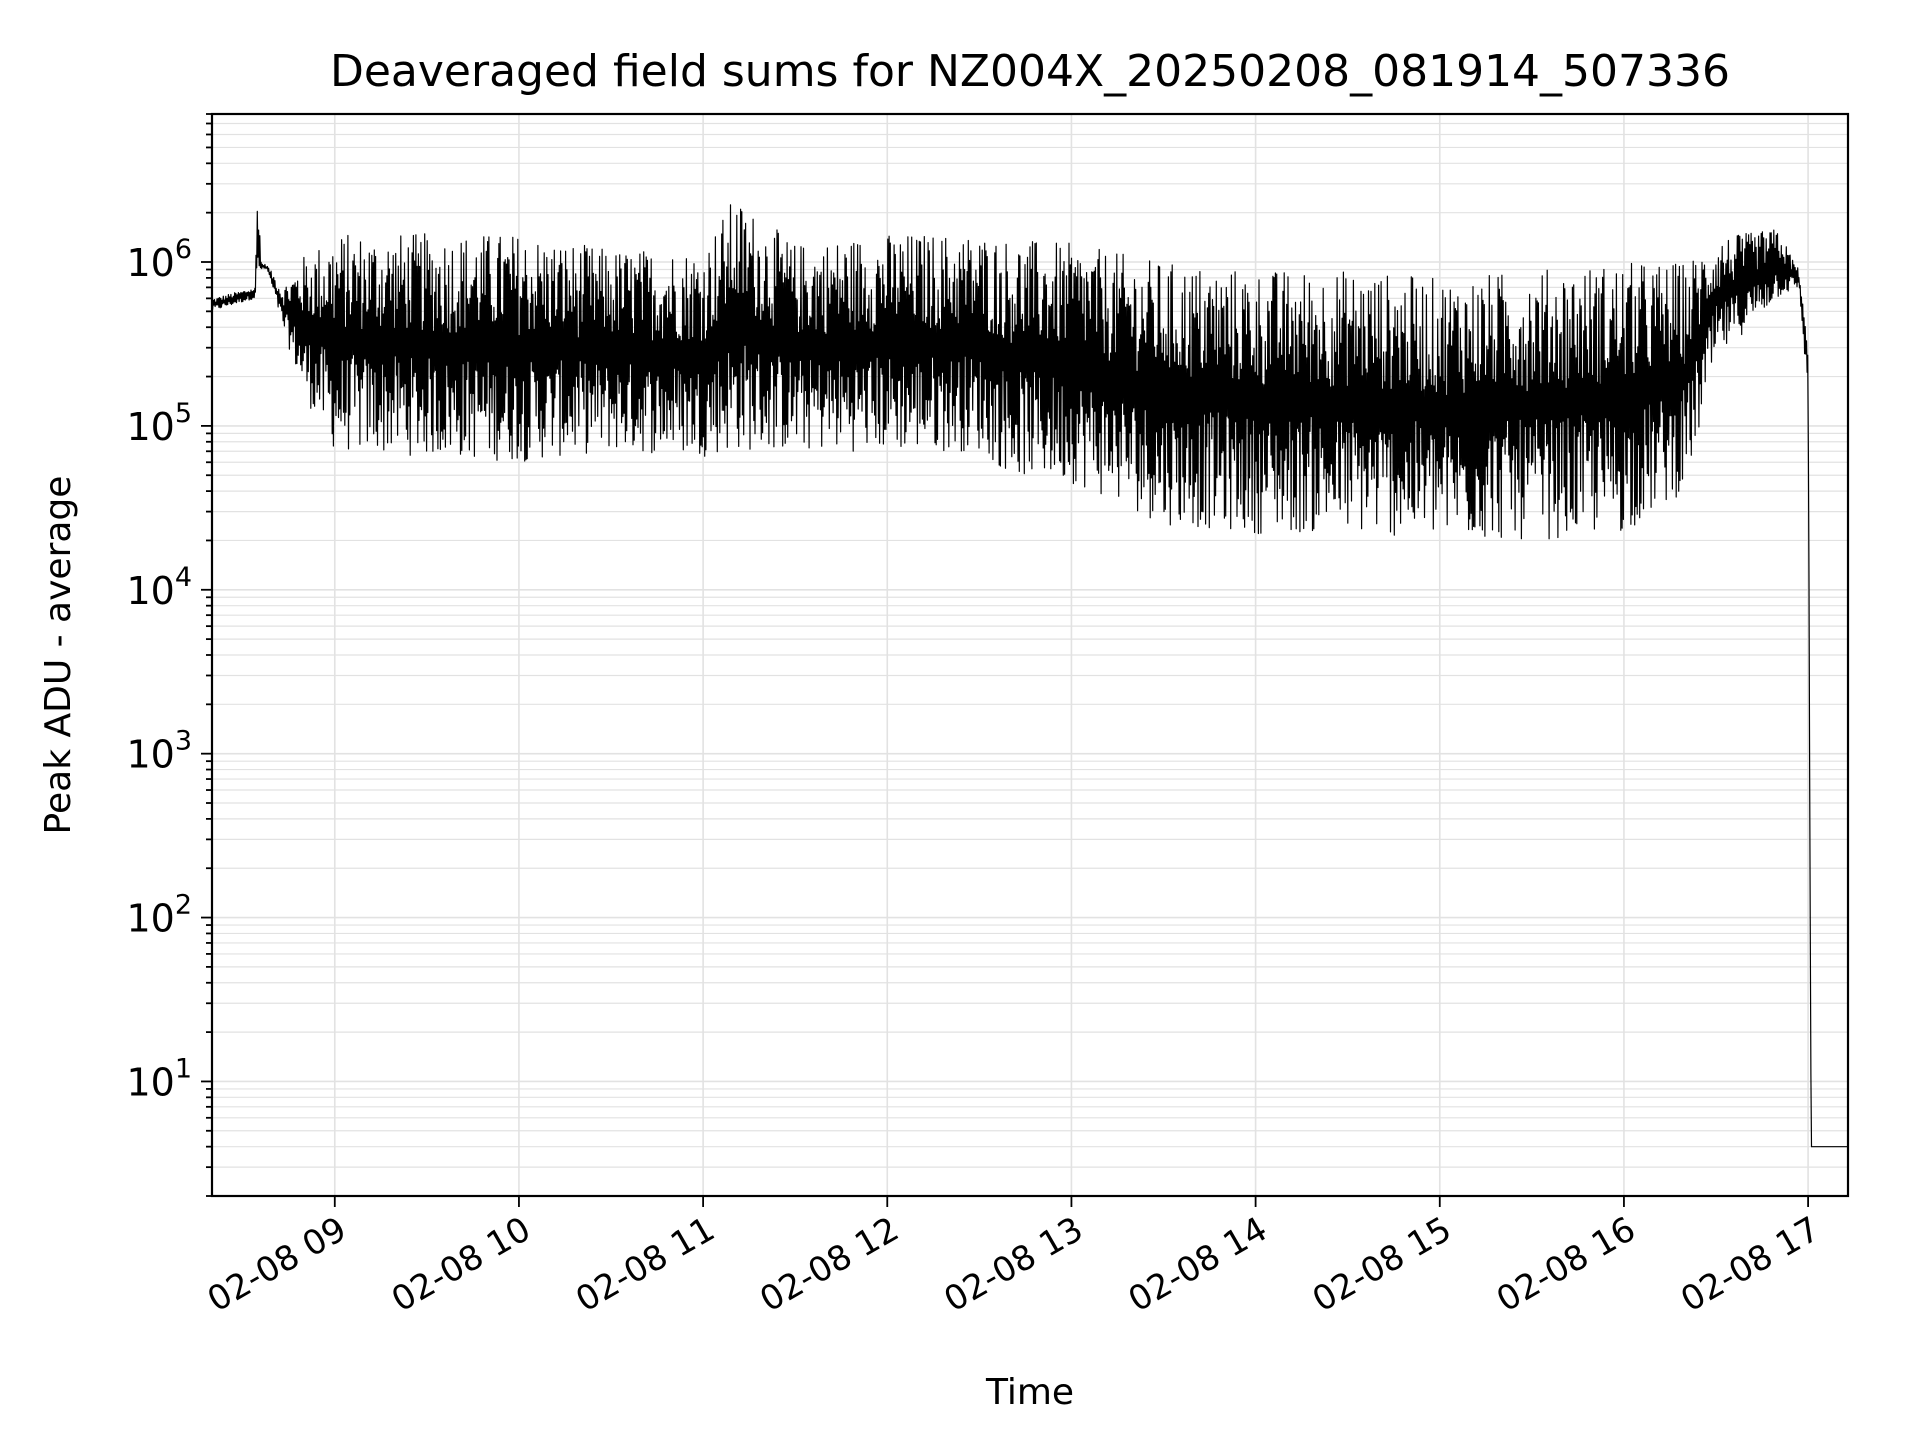 Image resolution: width=1920 pixels, height=1440 pixels. I want to click on y-tick-label: 10³, so click(159, 751).